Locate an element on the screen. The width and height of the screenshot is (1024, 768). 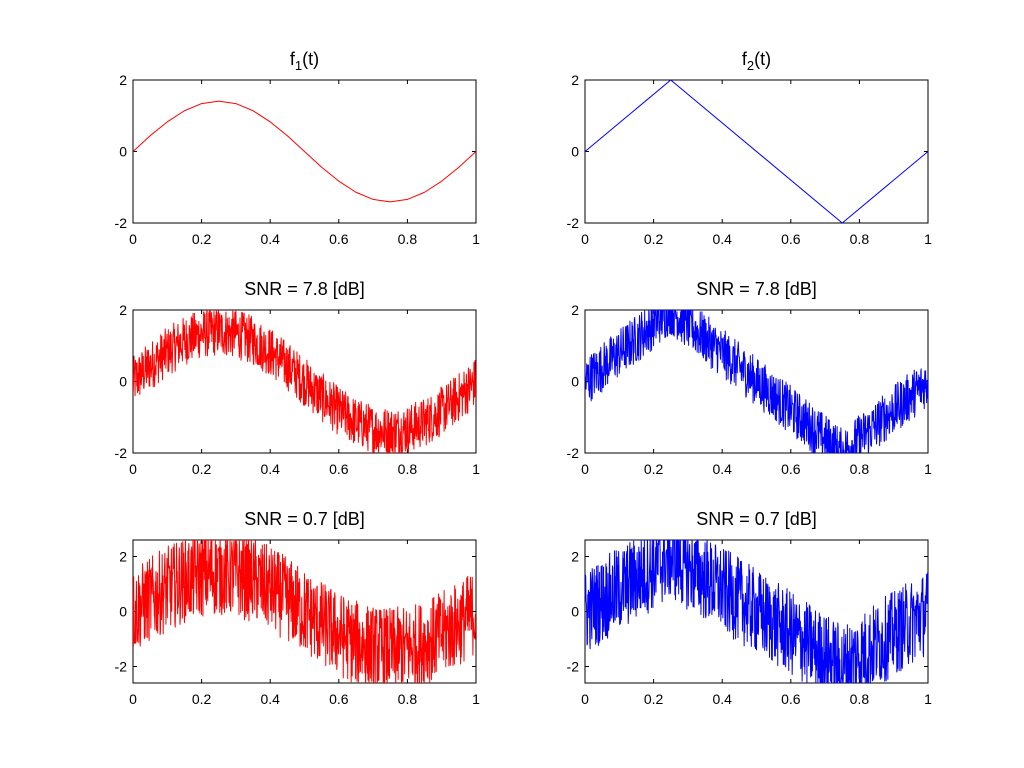
chart-title: f2(t) is located at coordinates (756, 61).